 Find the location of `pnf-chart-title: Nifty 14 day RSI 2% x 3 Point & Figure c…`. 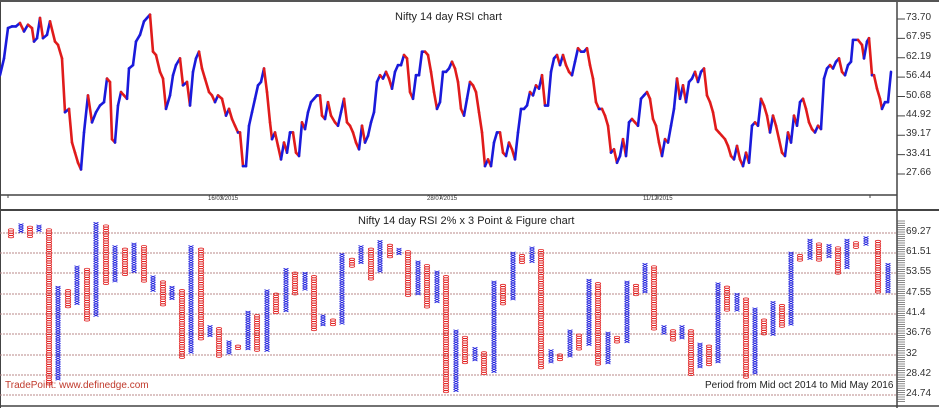

pnf-chart-title: Nifty 14 day RSI 2% x 3 Point & Figure c… is located at coordinates (466, 221).